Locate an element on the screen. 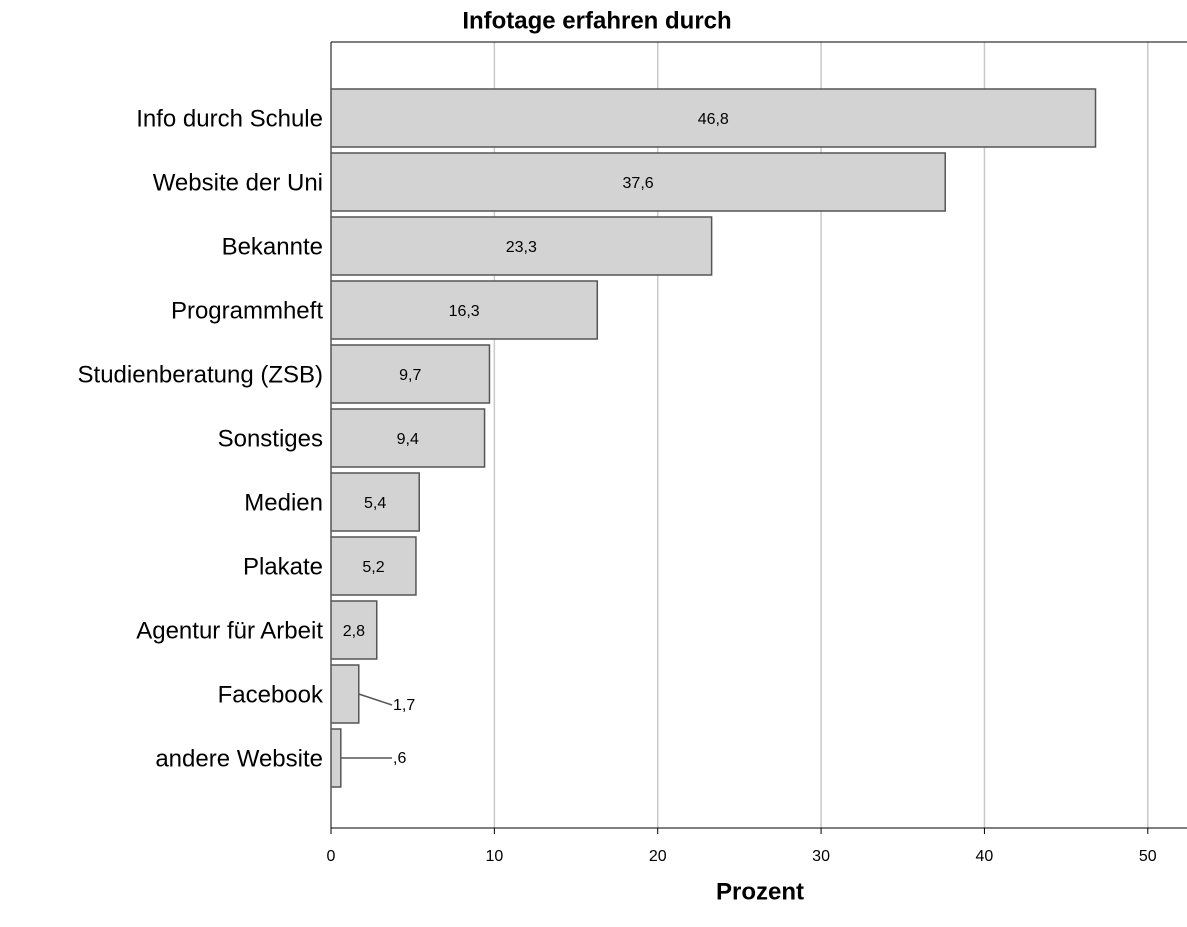 The width and height of the screenshot is (1187, 927). data-label: 5,2 is located at coordinates (373, 567).